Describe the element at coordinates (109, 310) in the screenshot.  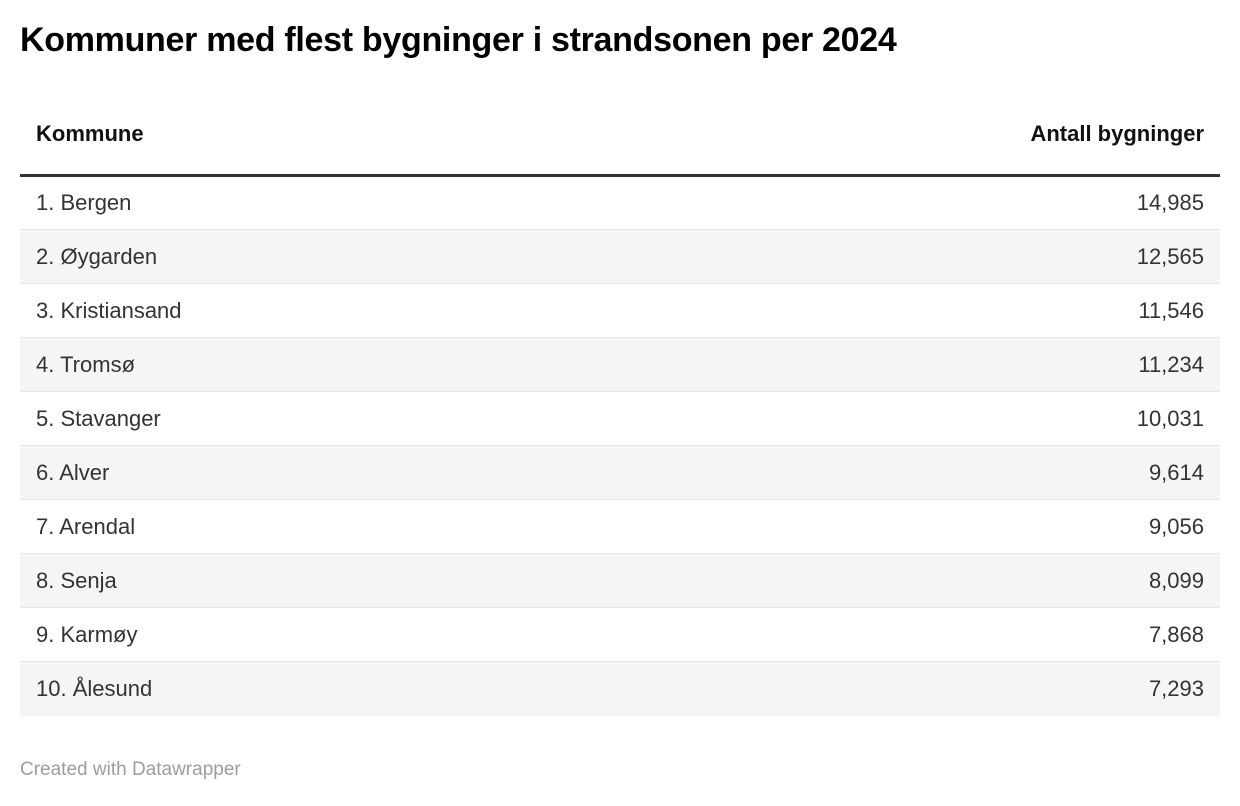
I see `kommune-cell: 3. Kristiansand` at that location.